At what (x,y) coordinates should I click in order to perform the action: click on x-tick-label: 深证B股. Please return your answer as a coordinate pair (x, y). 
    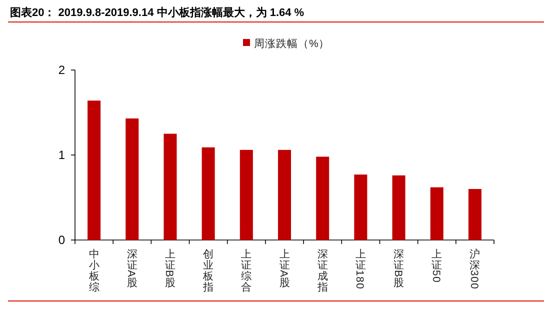
    Looking at the image, I should click on (398, 268).